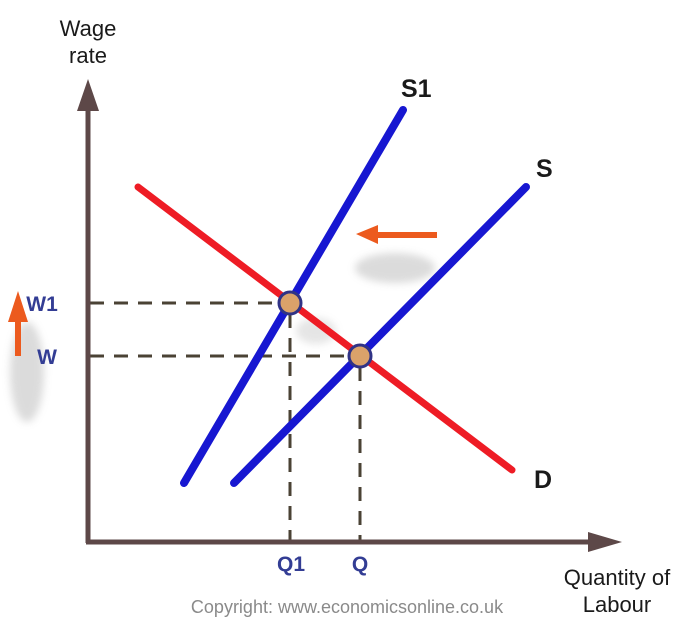 The width and height of the screenshot is (689, 625). What do you see at coordinates (291, 564) in the screenshot?
I see `q1-tick-label: Q1` at bounding box center [291, 564].